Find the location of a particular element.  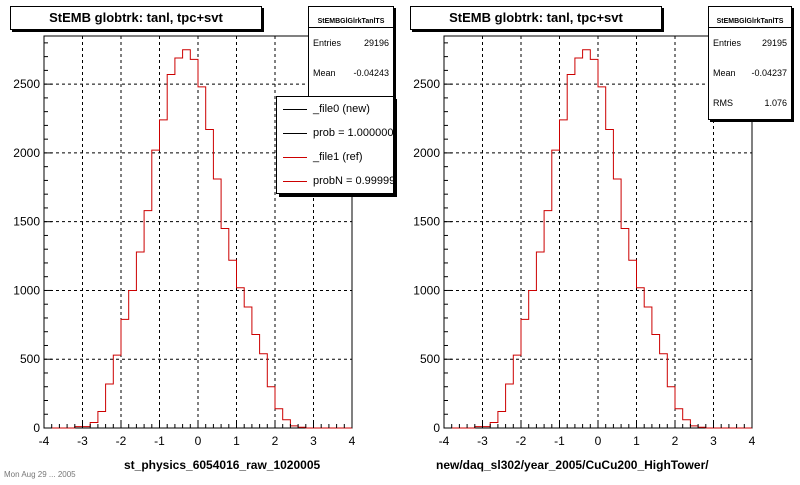

legend-label-prob: prob = 1.000000 is located at coordinates (353, 133).